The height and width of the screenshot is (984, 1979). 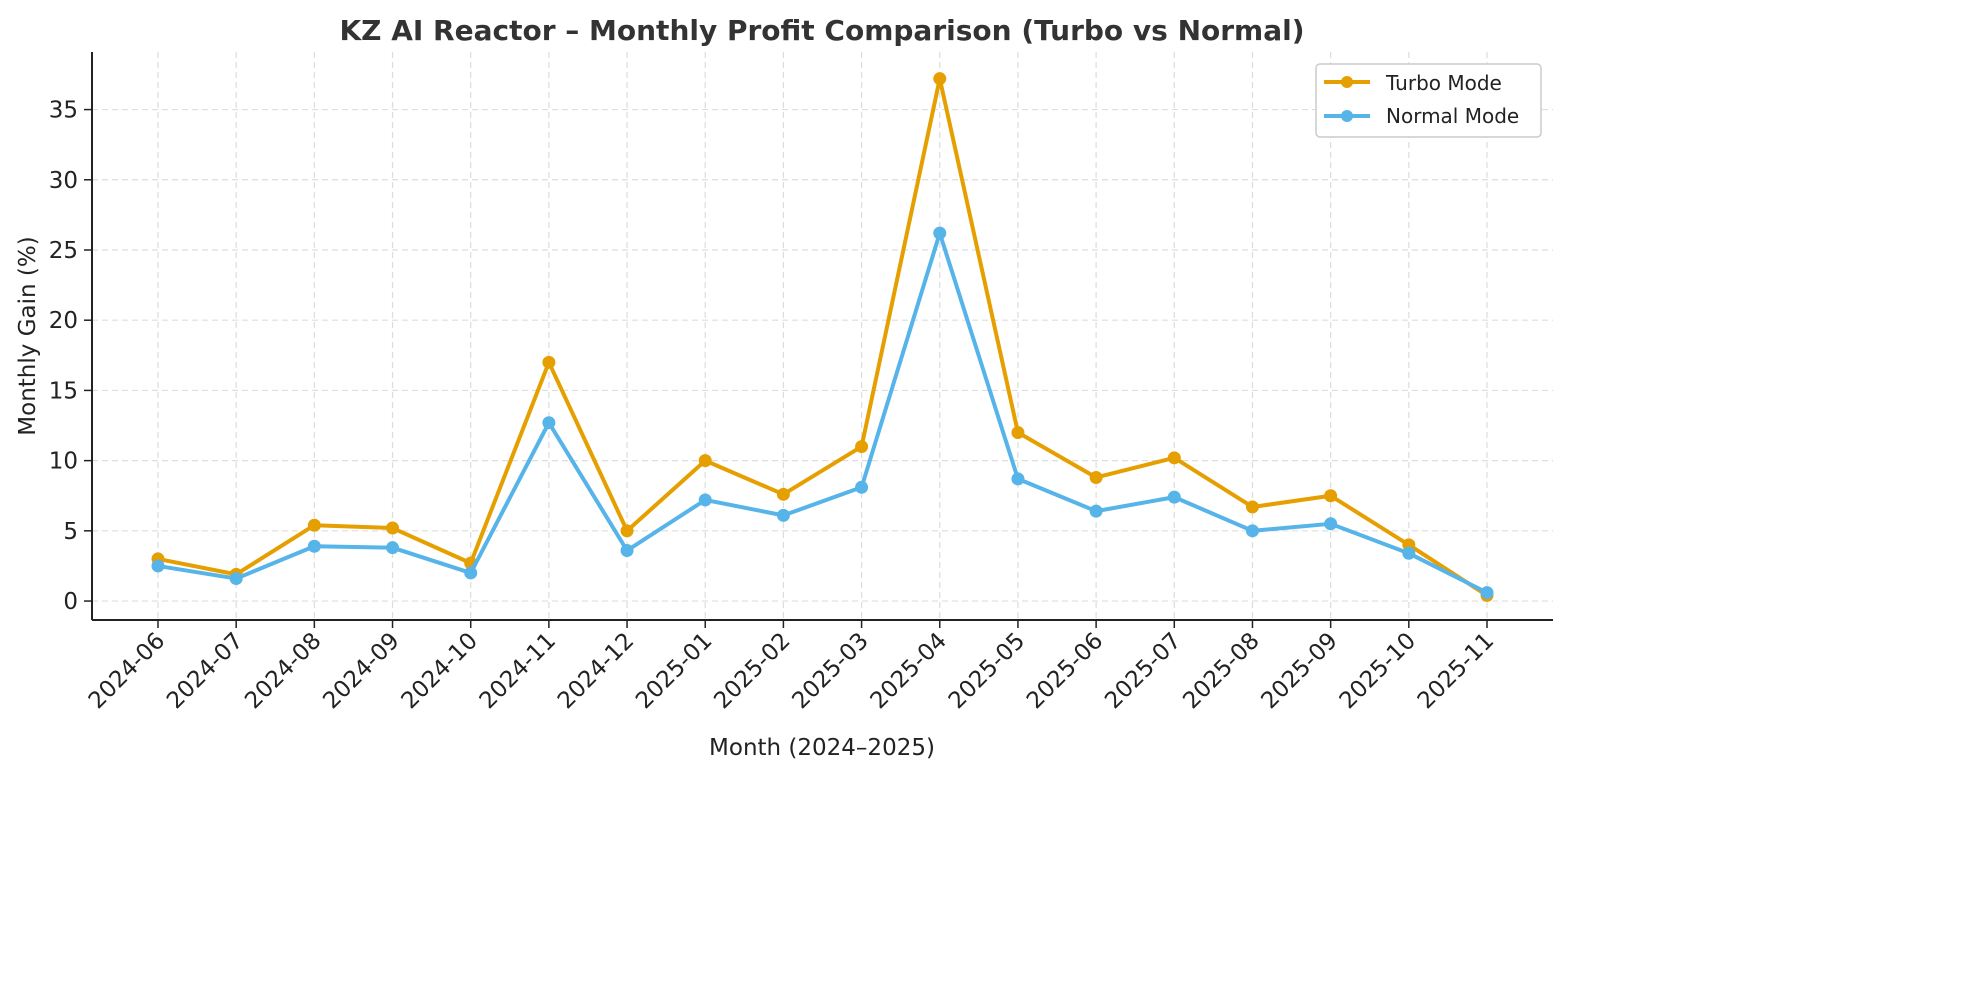 I want to click on y-tick-label: 25, so click(x=63, y=251).